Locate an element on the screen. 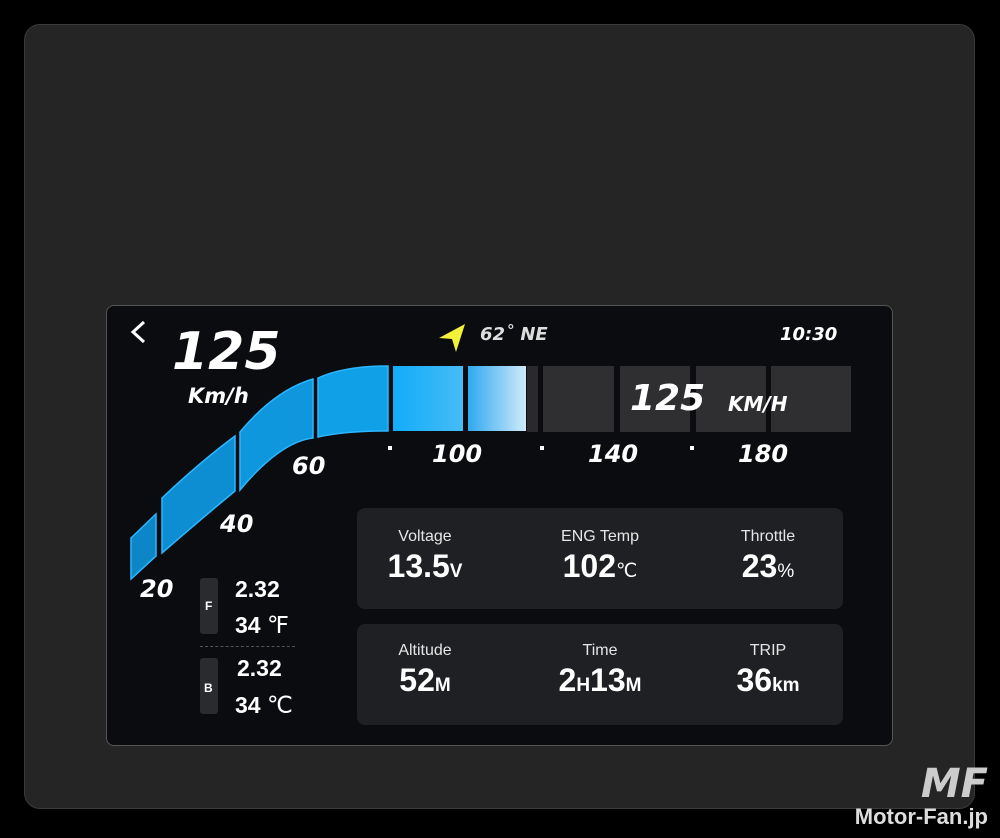 The width and height of the screenshot is (1000, 838). front-tire-icon is located at coordinates (209, 606).